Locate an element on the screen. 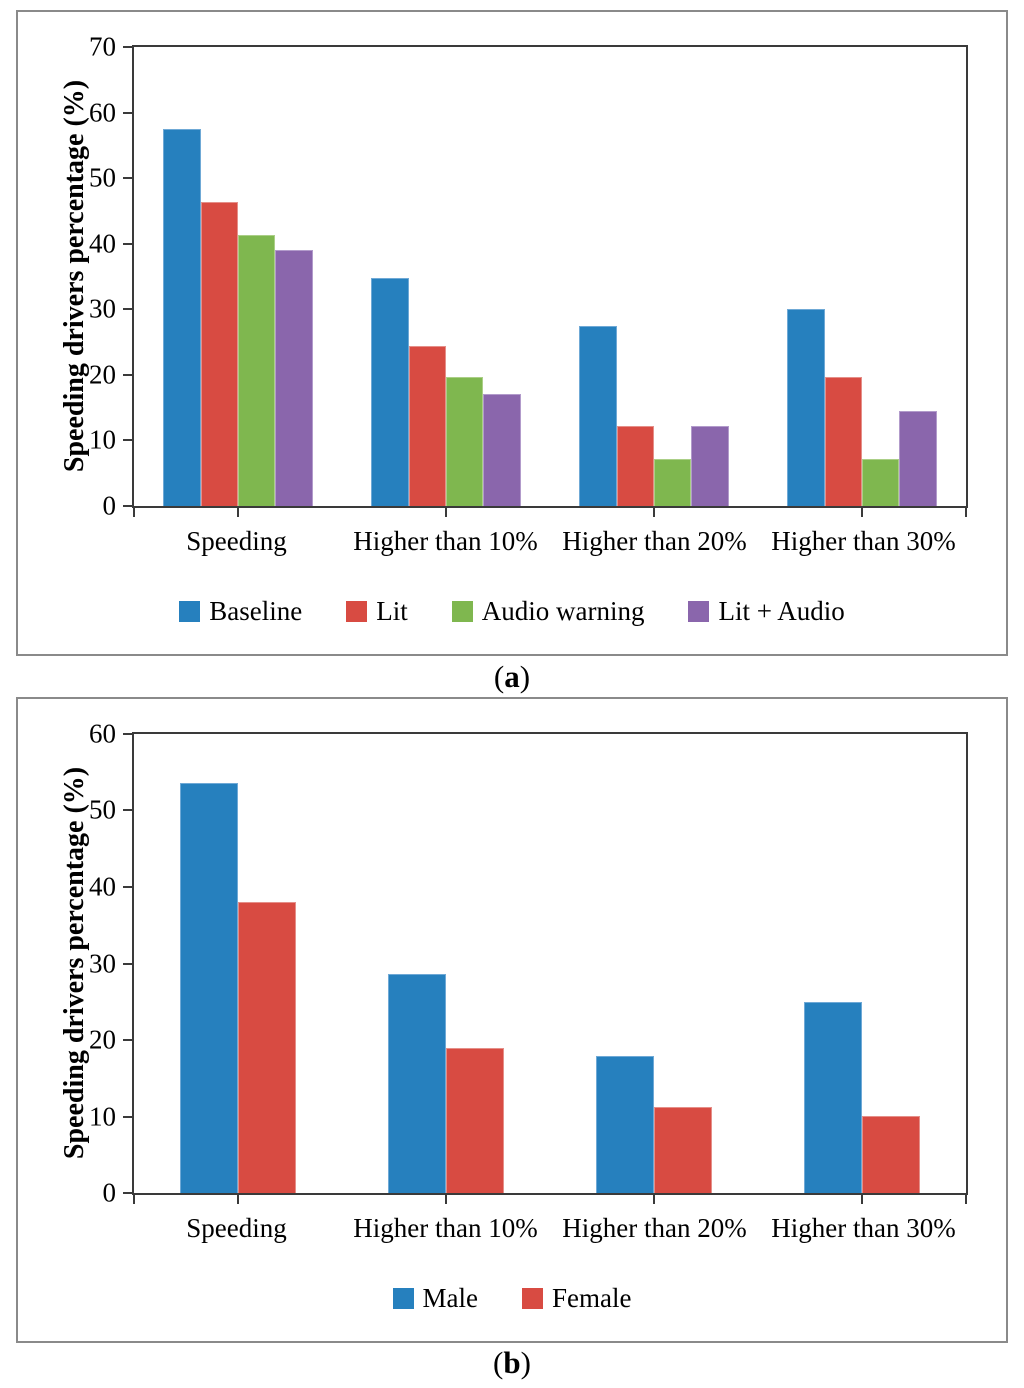  legend-label: Male is located at coordinates (450, 1298).